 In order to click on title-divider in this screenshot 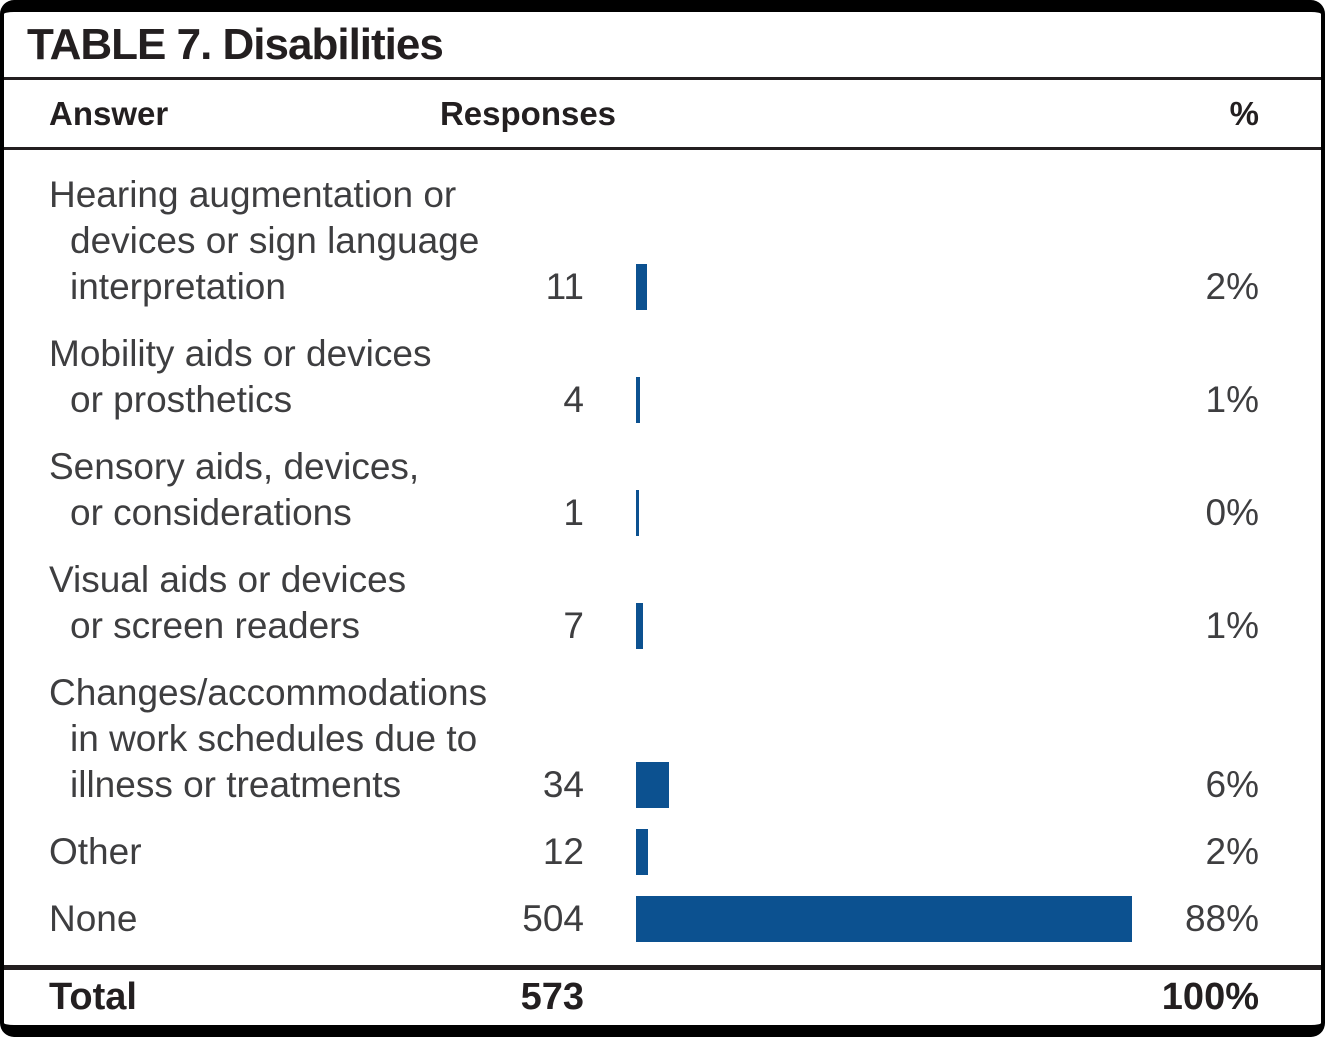, I will do `click(662, 78)`.